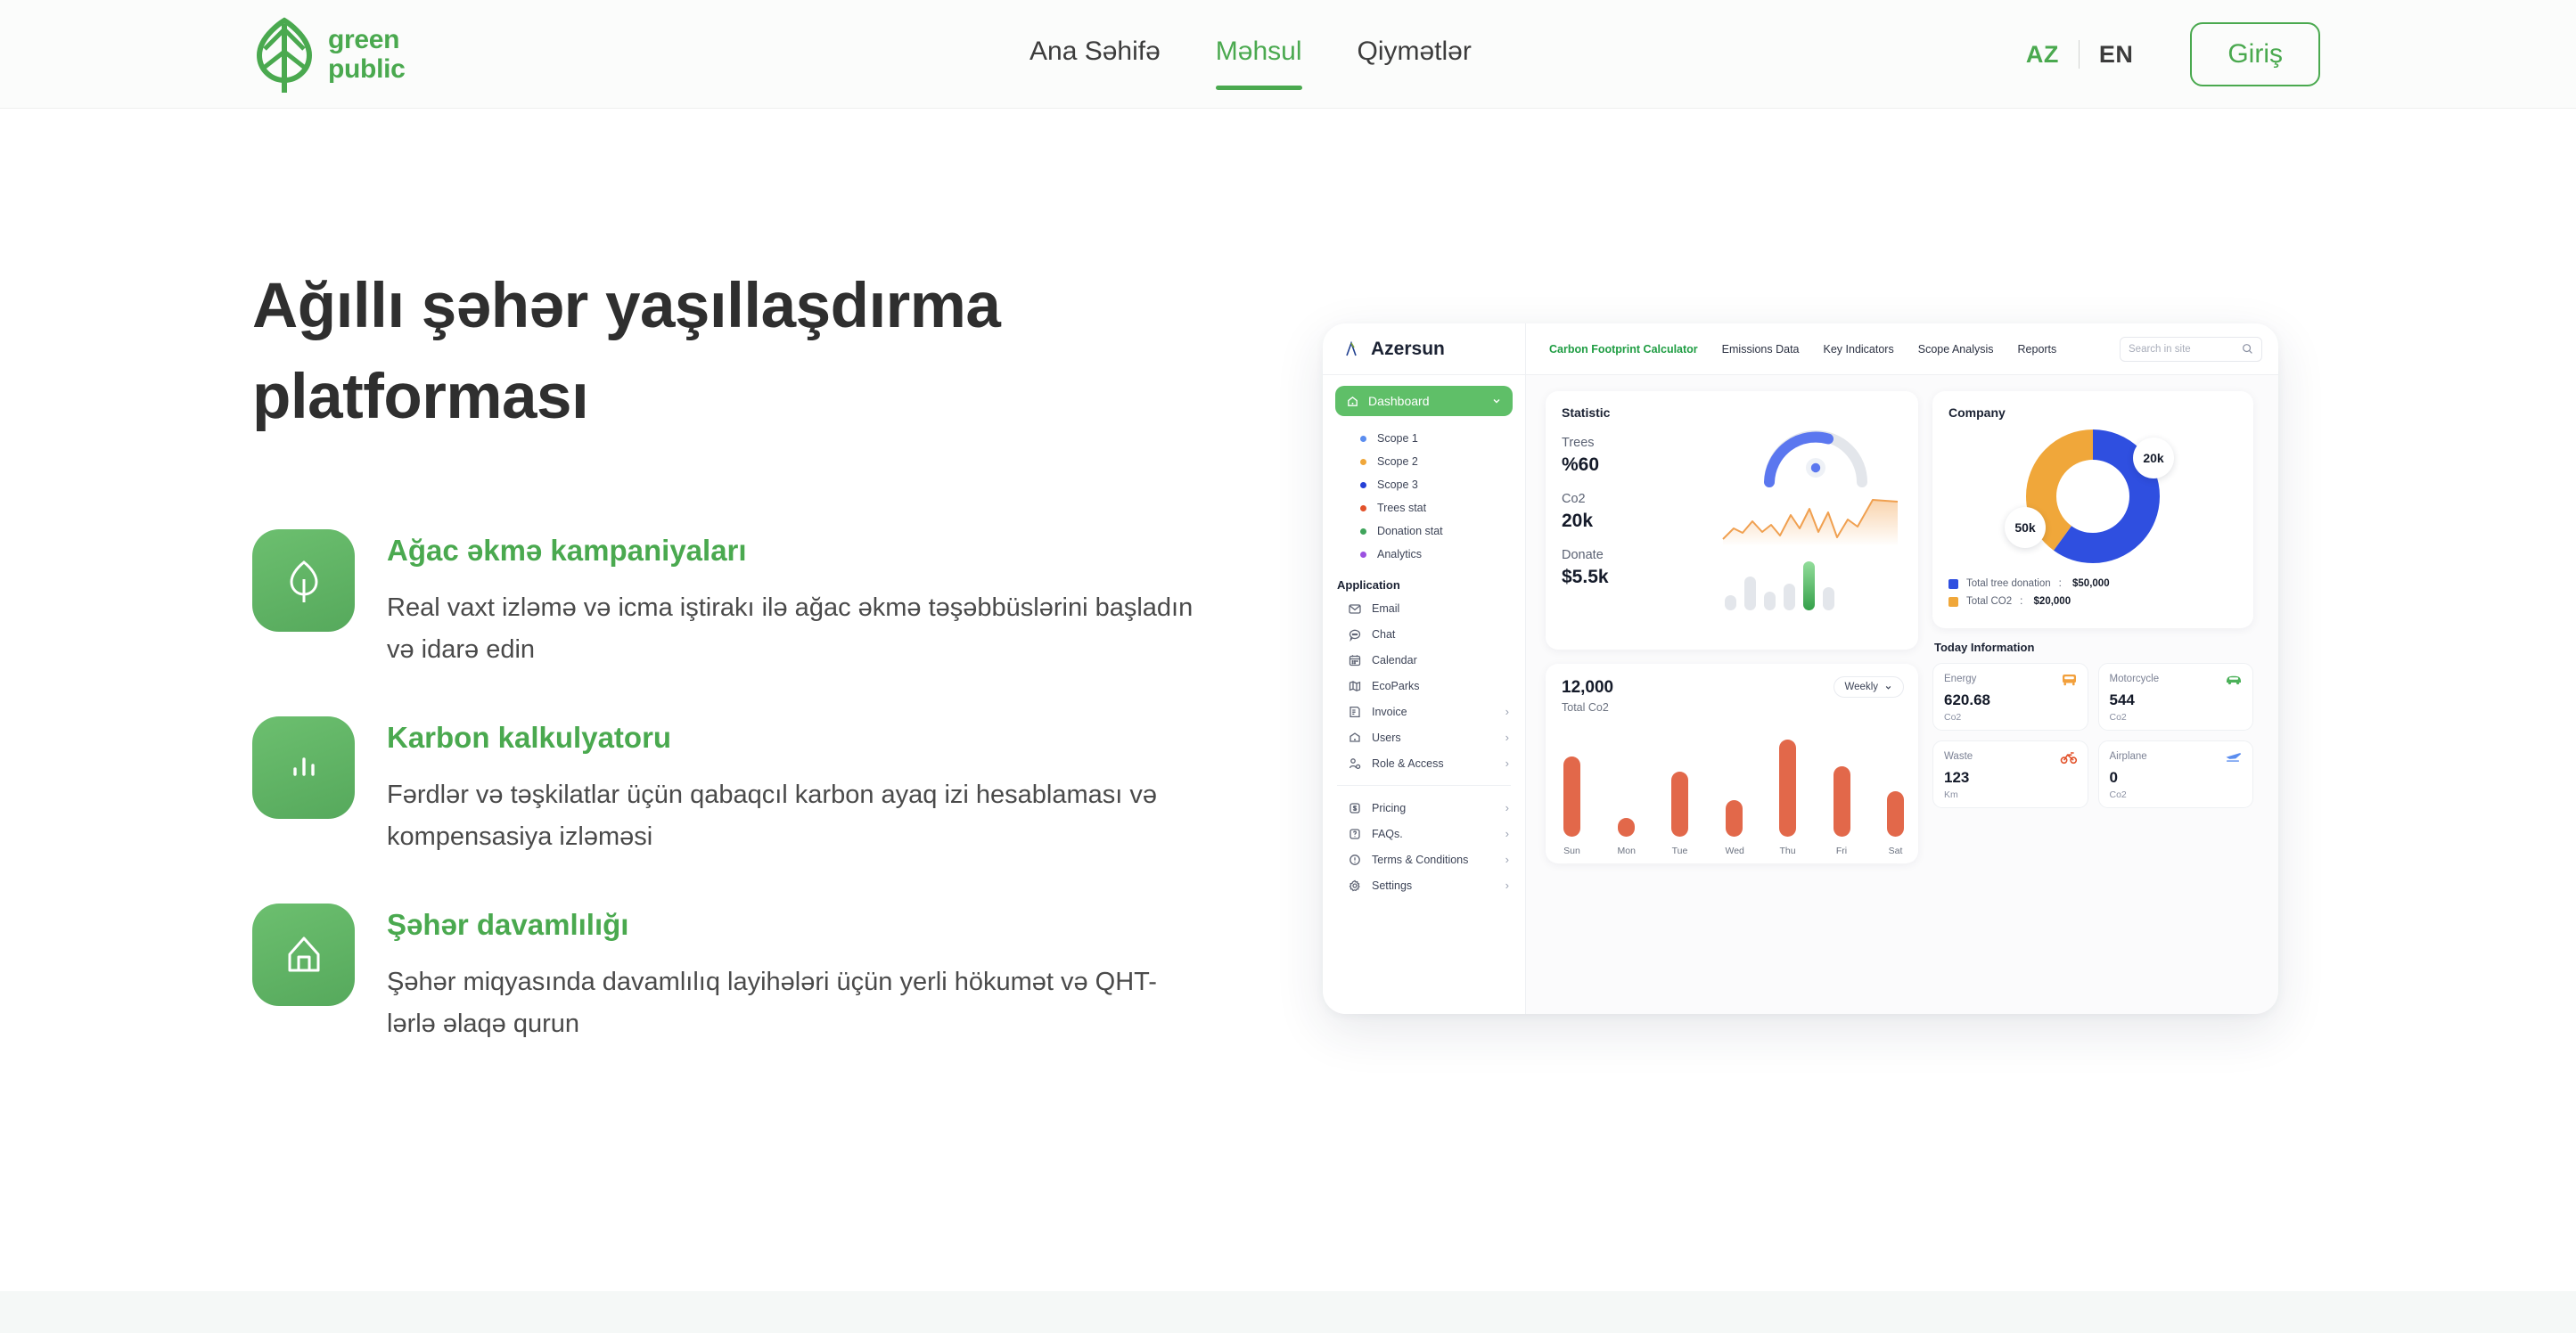 This screenshot has width=2576, height=1333. What do you see at coordinates (1951, 794) in the screenshot?
I see `mini-unit: Km` at bounding box center [1951, 794].